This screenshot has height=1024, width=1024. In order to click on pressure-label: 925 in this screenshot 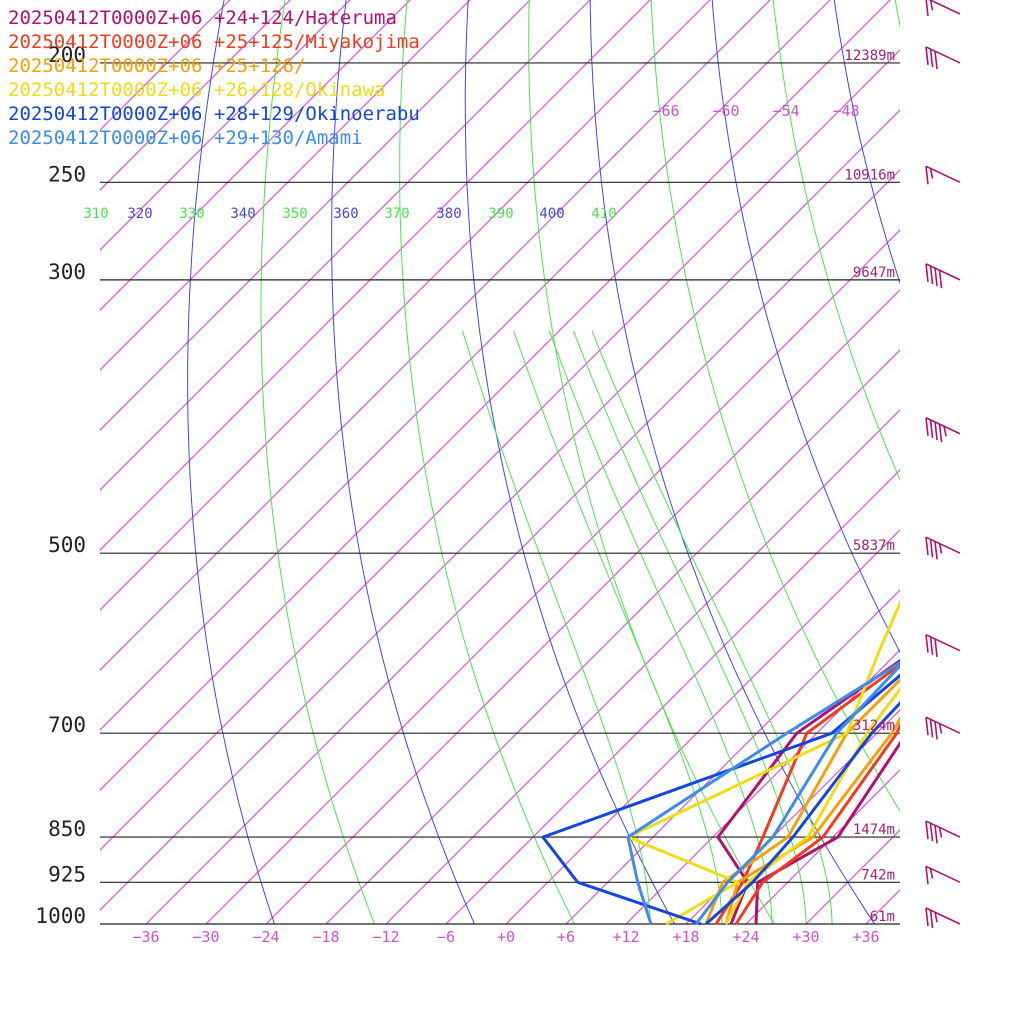, I will do `click(67, 874)`.